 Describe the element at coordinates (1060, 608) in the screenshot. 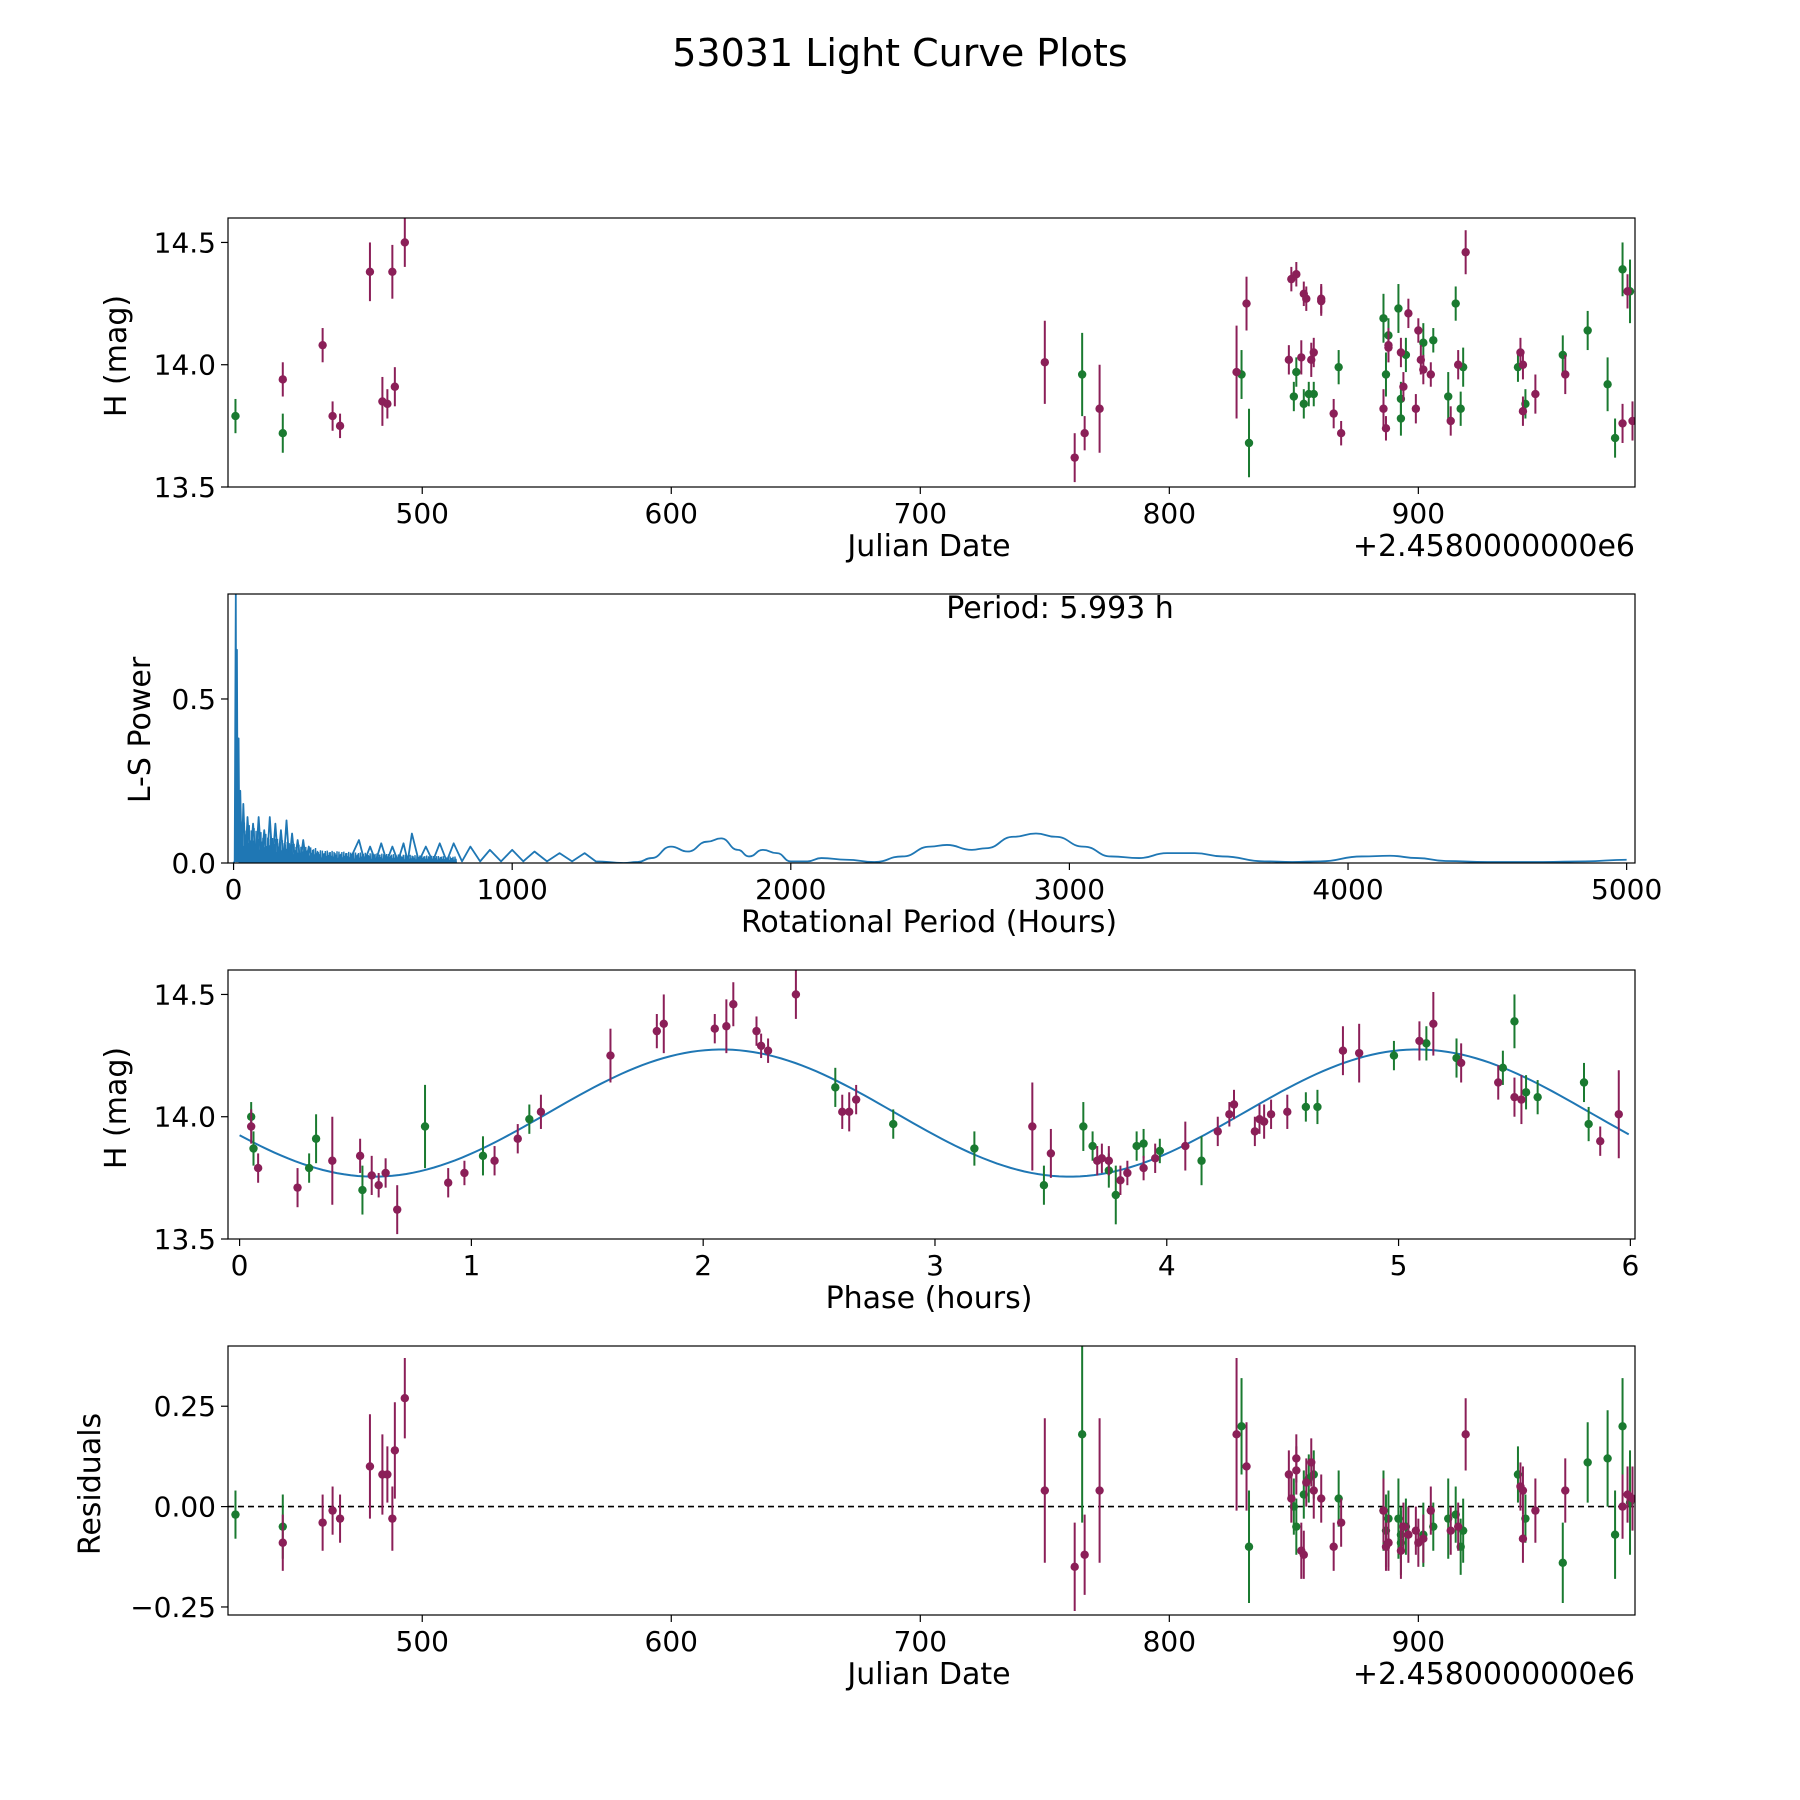

I see `period-annotation: Period: 5.993 h` at that location.